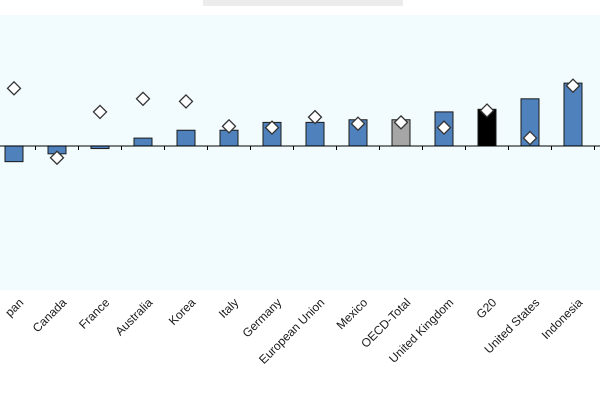 The width and height of the screenshot is (600, 400). I want to click on diamond-marker-australia, so click(143, 99).